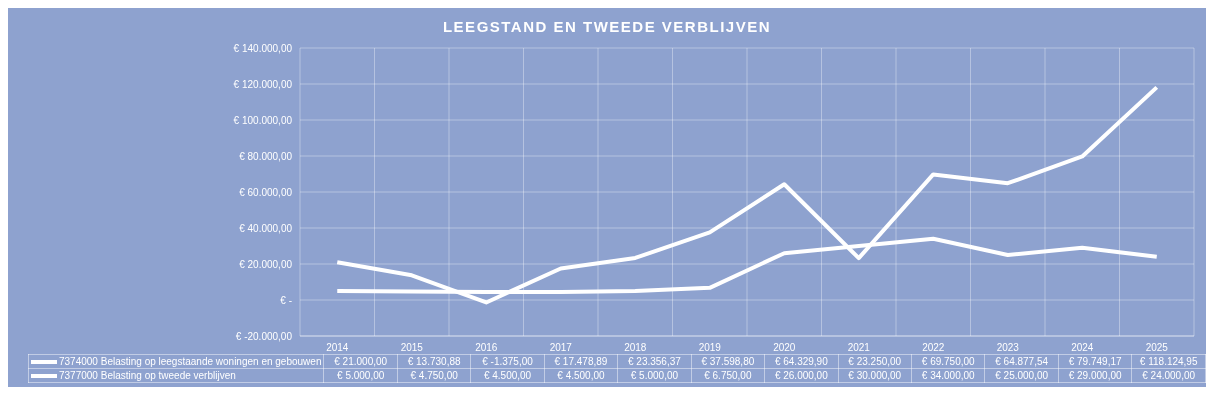 The height and width of the screenshot is (401, 1214). Describe the element at coordinates (507, 361) in the screenshot. I see `data-label: € -1.375,00` at that location.